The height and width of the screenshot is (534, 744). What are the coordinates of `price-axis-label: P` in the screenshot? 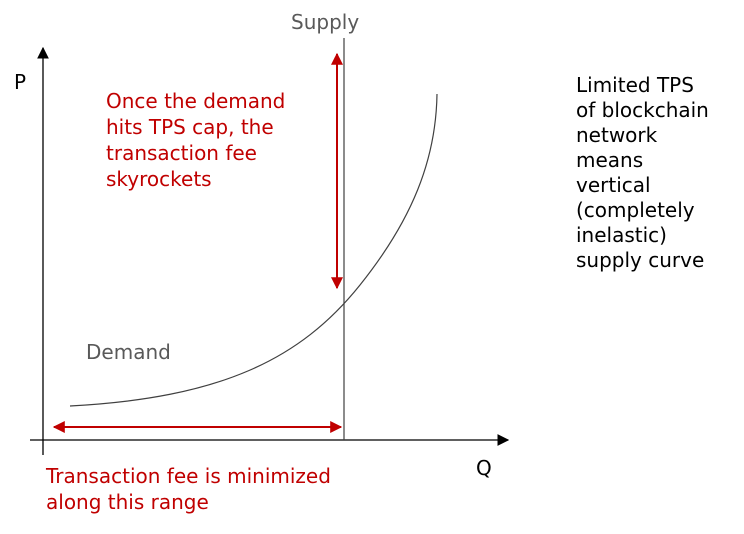 It's located at (20, 82).